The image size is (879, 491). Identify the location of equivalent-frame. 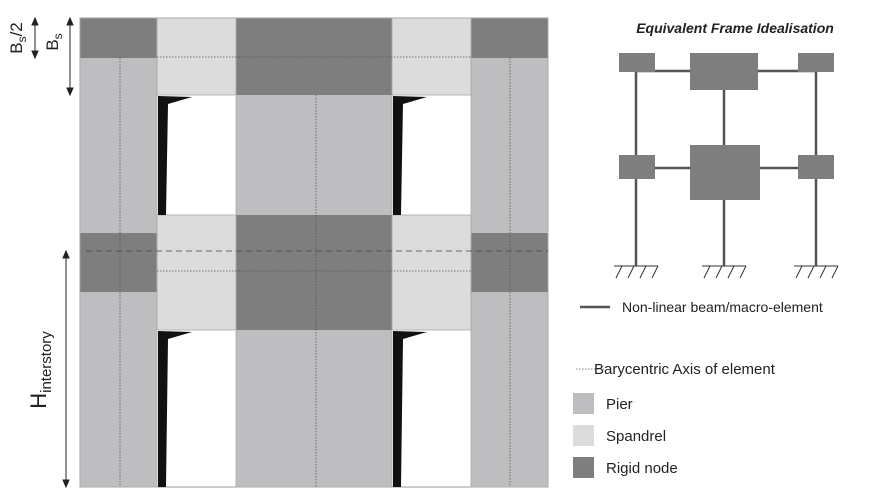
(726, 166).